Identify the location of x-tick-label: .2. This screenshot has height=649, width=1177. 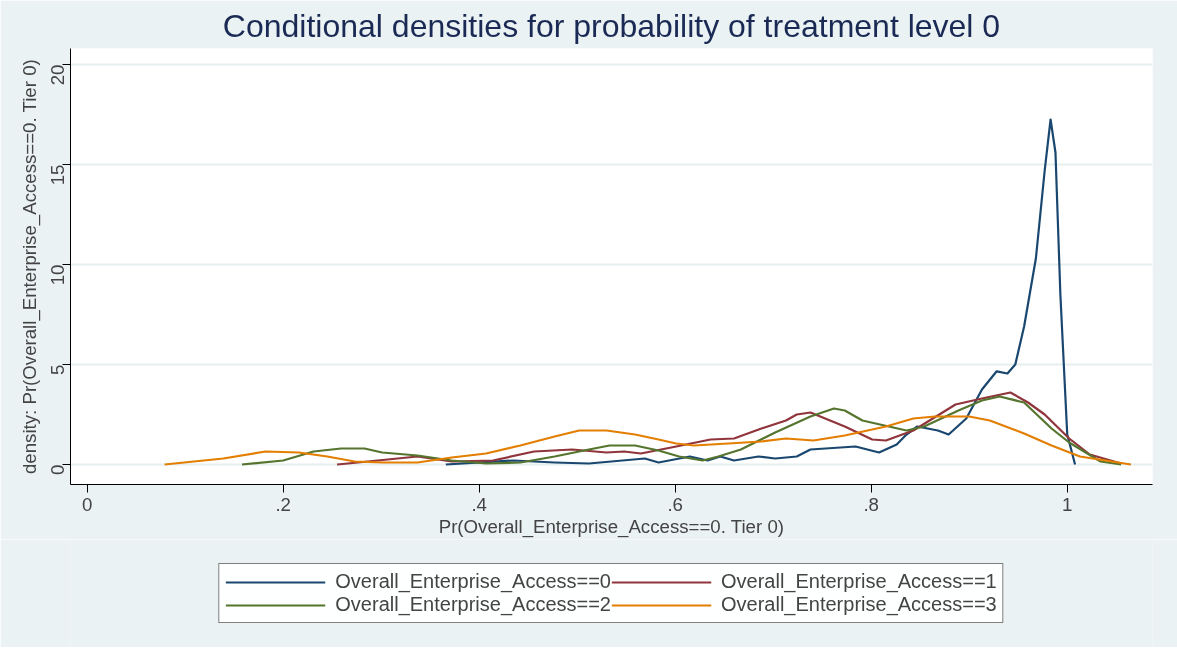
(283, 504).